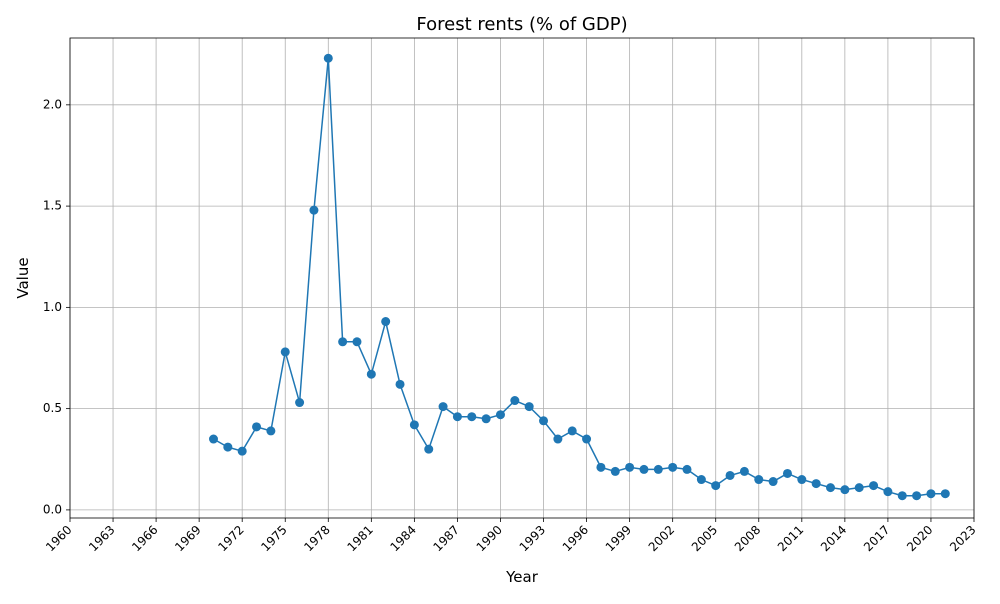 The width and height of the screenshot is (1000, 604). I want to click on x-tick-label: 2020, so click(919, 538).